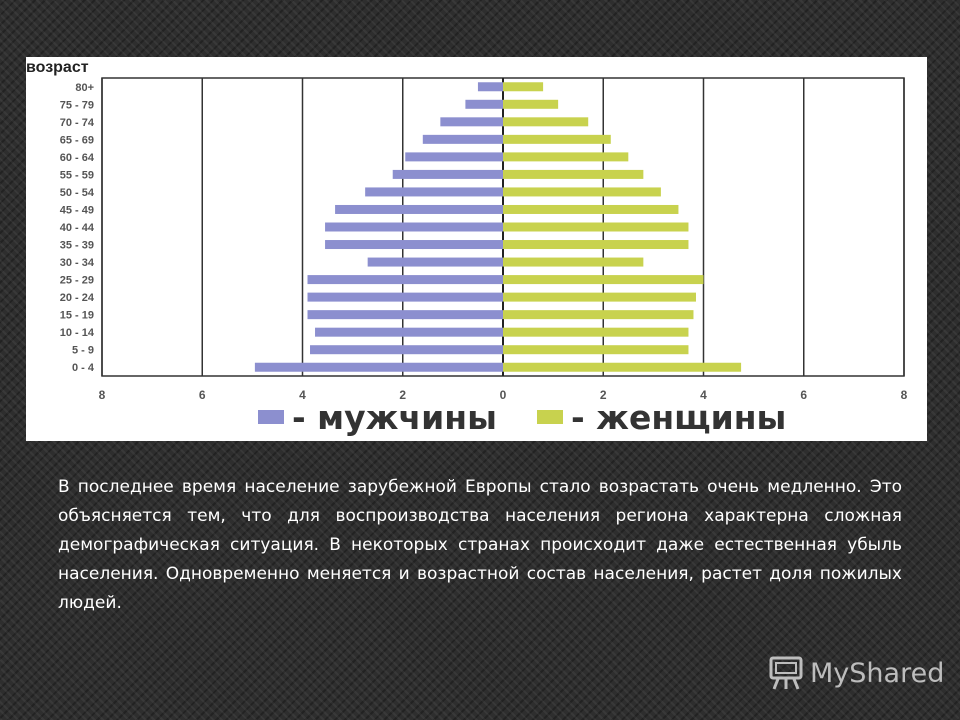  I want to click on category-label: 60 - 64, so click(77, 158).